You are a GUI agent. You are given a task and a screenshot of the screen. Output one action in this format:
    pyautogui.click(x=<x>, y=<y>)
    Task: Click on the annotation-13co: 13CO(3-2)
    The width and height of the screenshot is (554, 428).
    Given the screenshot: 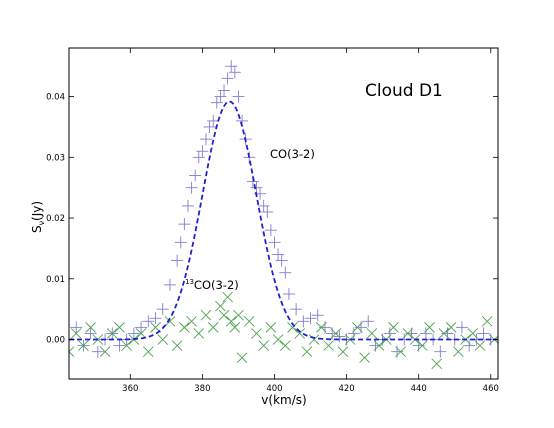 What is the action you would take?
    pyautogui.click(x=212, y=285)
    